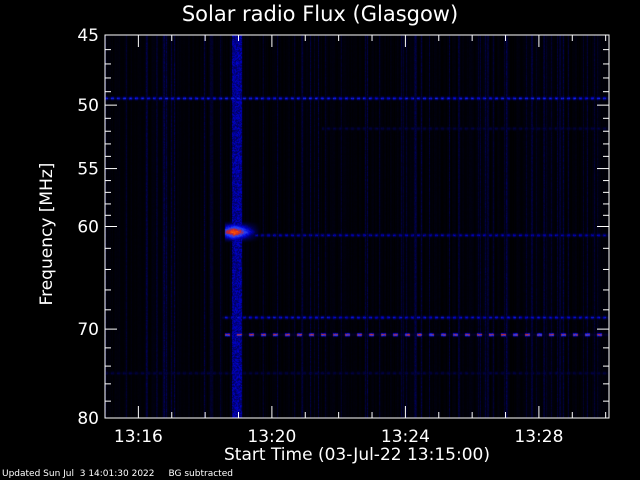  What do you see at coordinates (88, 228) in the screenshot?
I see `y-tick-label: 60` at bounding box center [88, 228].